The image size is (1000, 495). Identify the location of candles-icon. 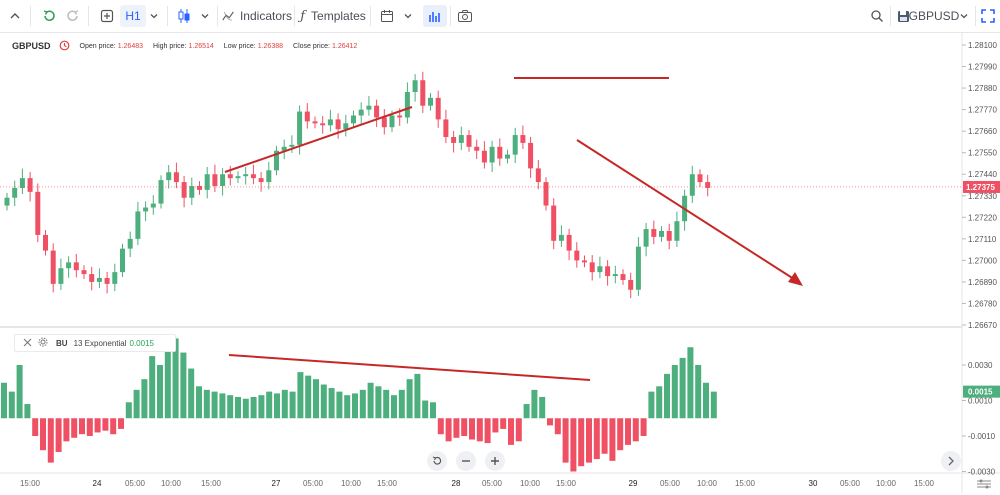
(184, 16).